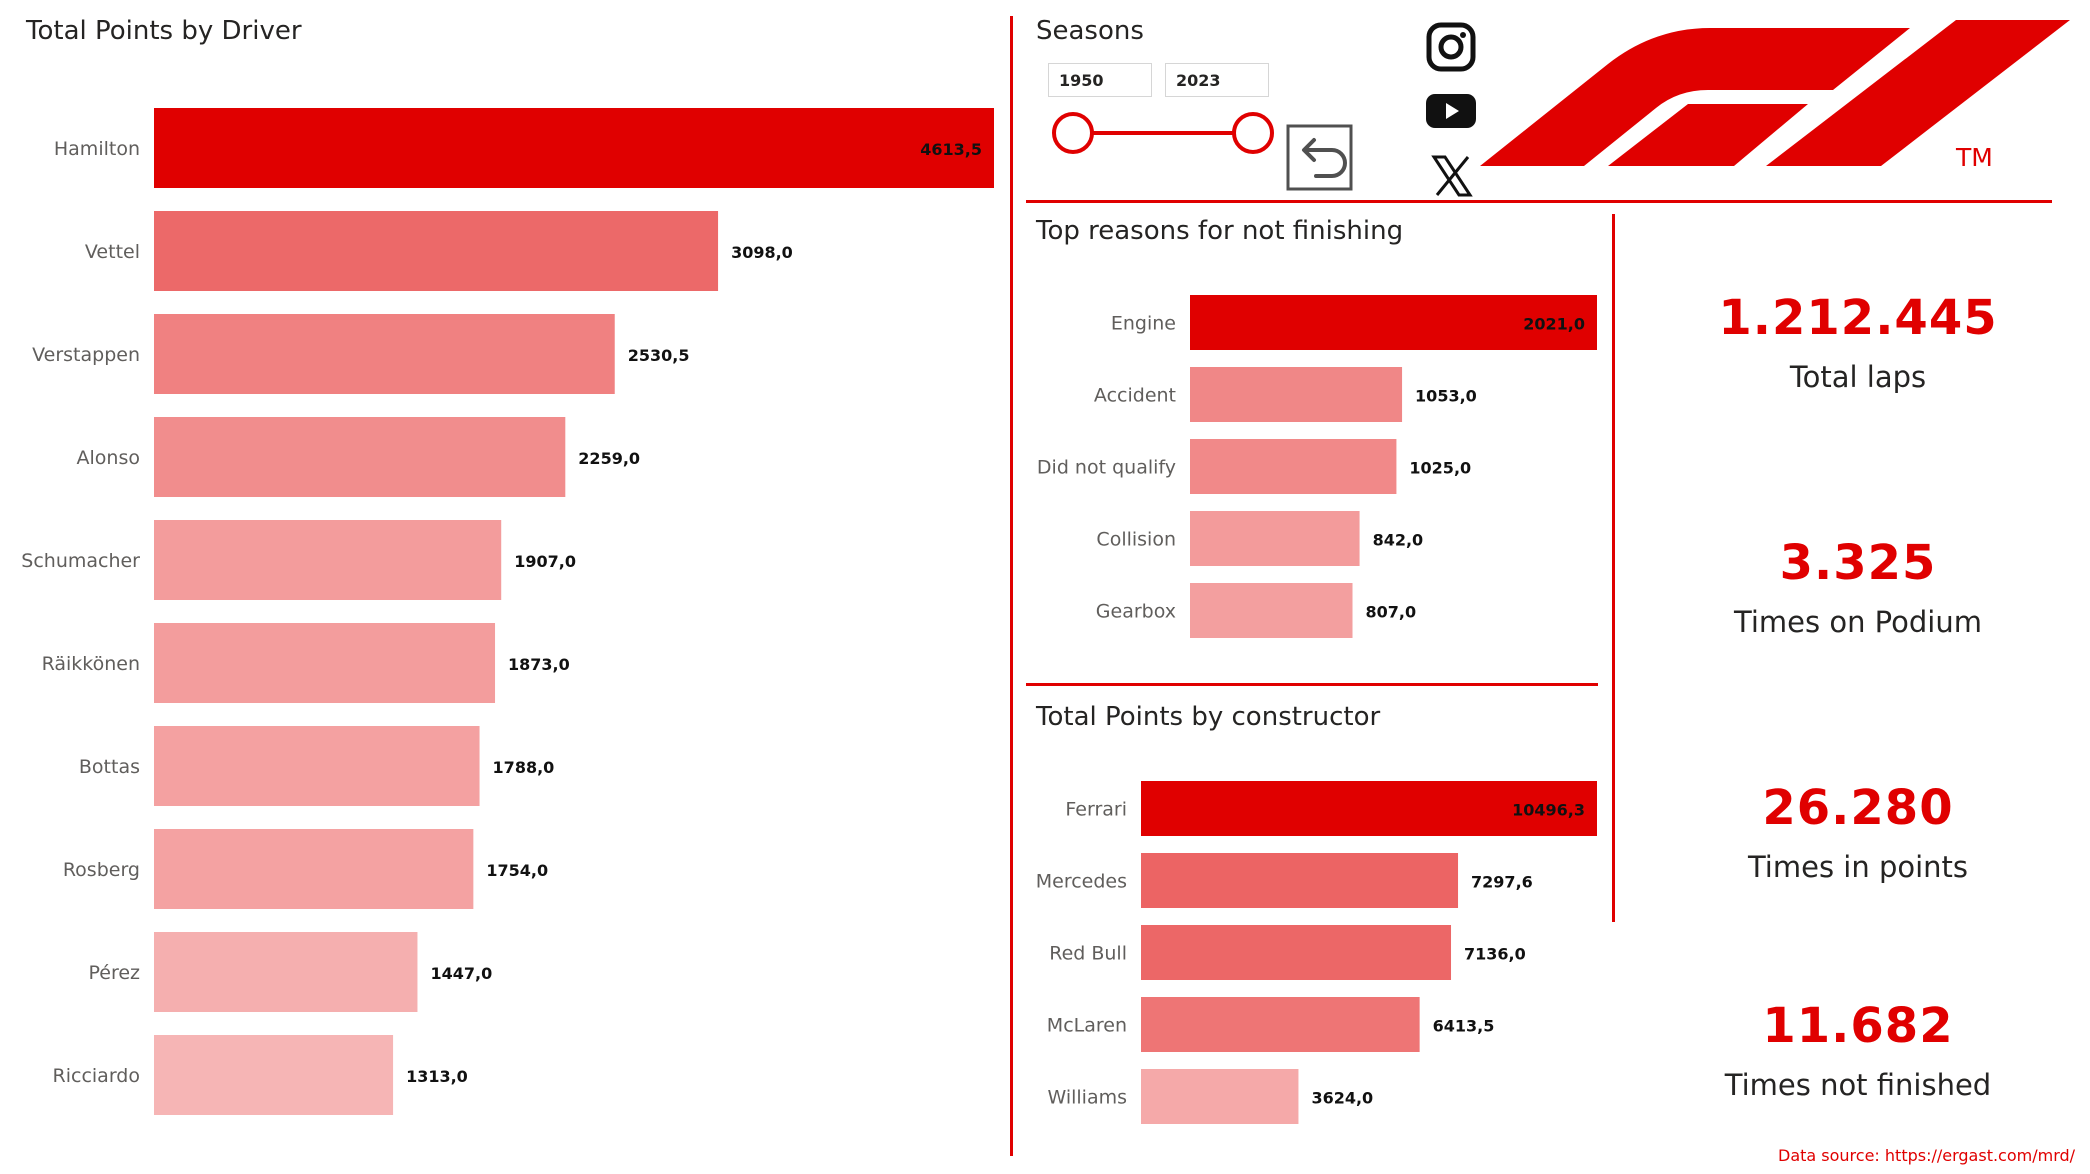  Describe the element at coordinates (1440, 468) in the screenshot. I see `value-label-reasons-chart-2: 1025,0` at that location.